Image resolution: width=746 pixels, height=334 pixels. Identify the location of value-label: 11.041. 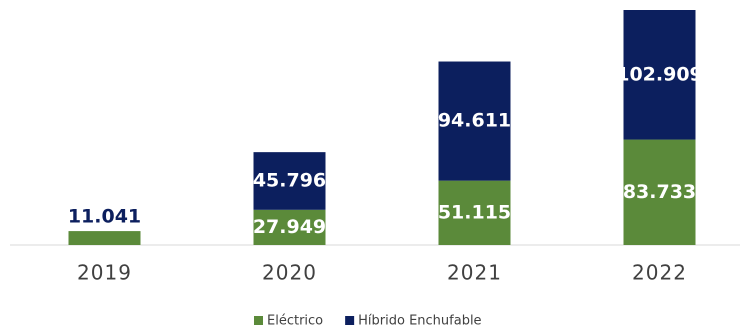
(104, 217).